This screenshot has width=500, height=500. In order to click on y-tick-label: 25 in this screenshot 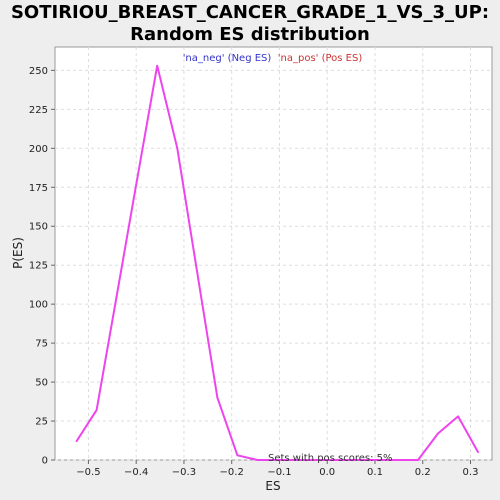, I will do `click(41, 422)`.